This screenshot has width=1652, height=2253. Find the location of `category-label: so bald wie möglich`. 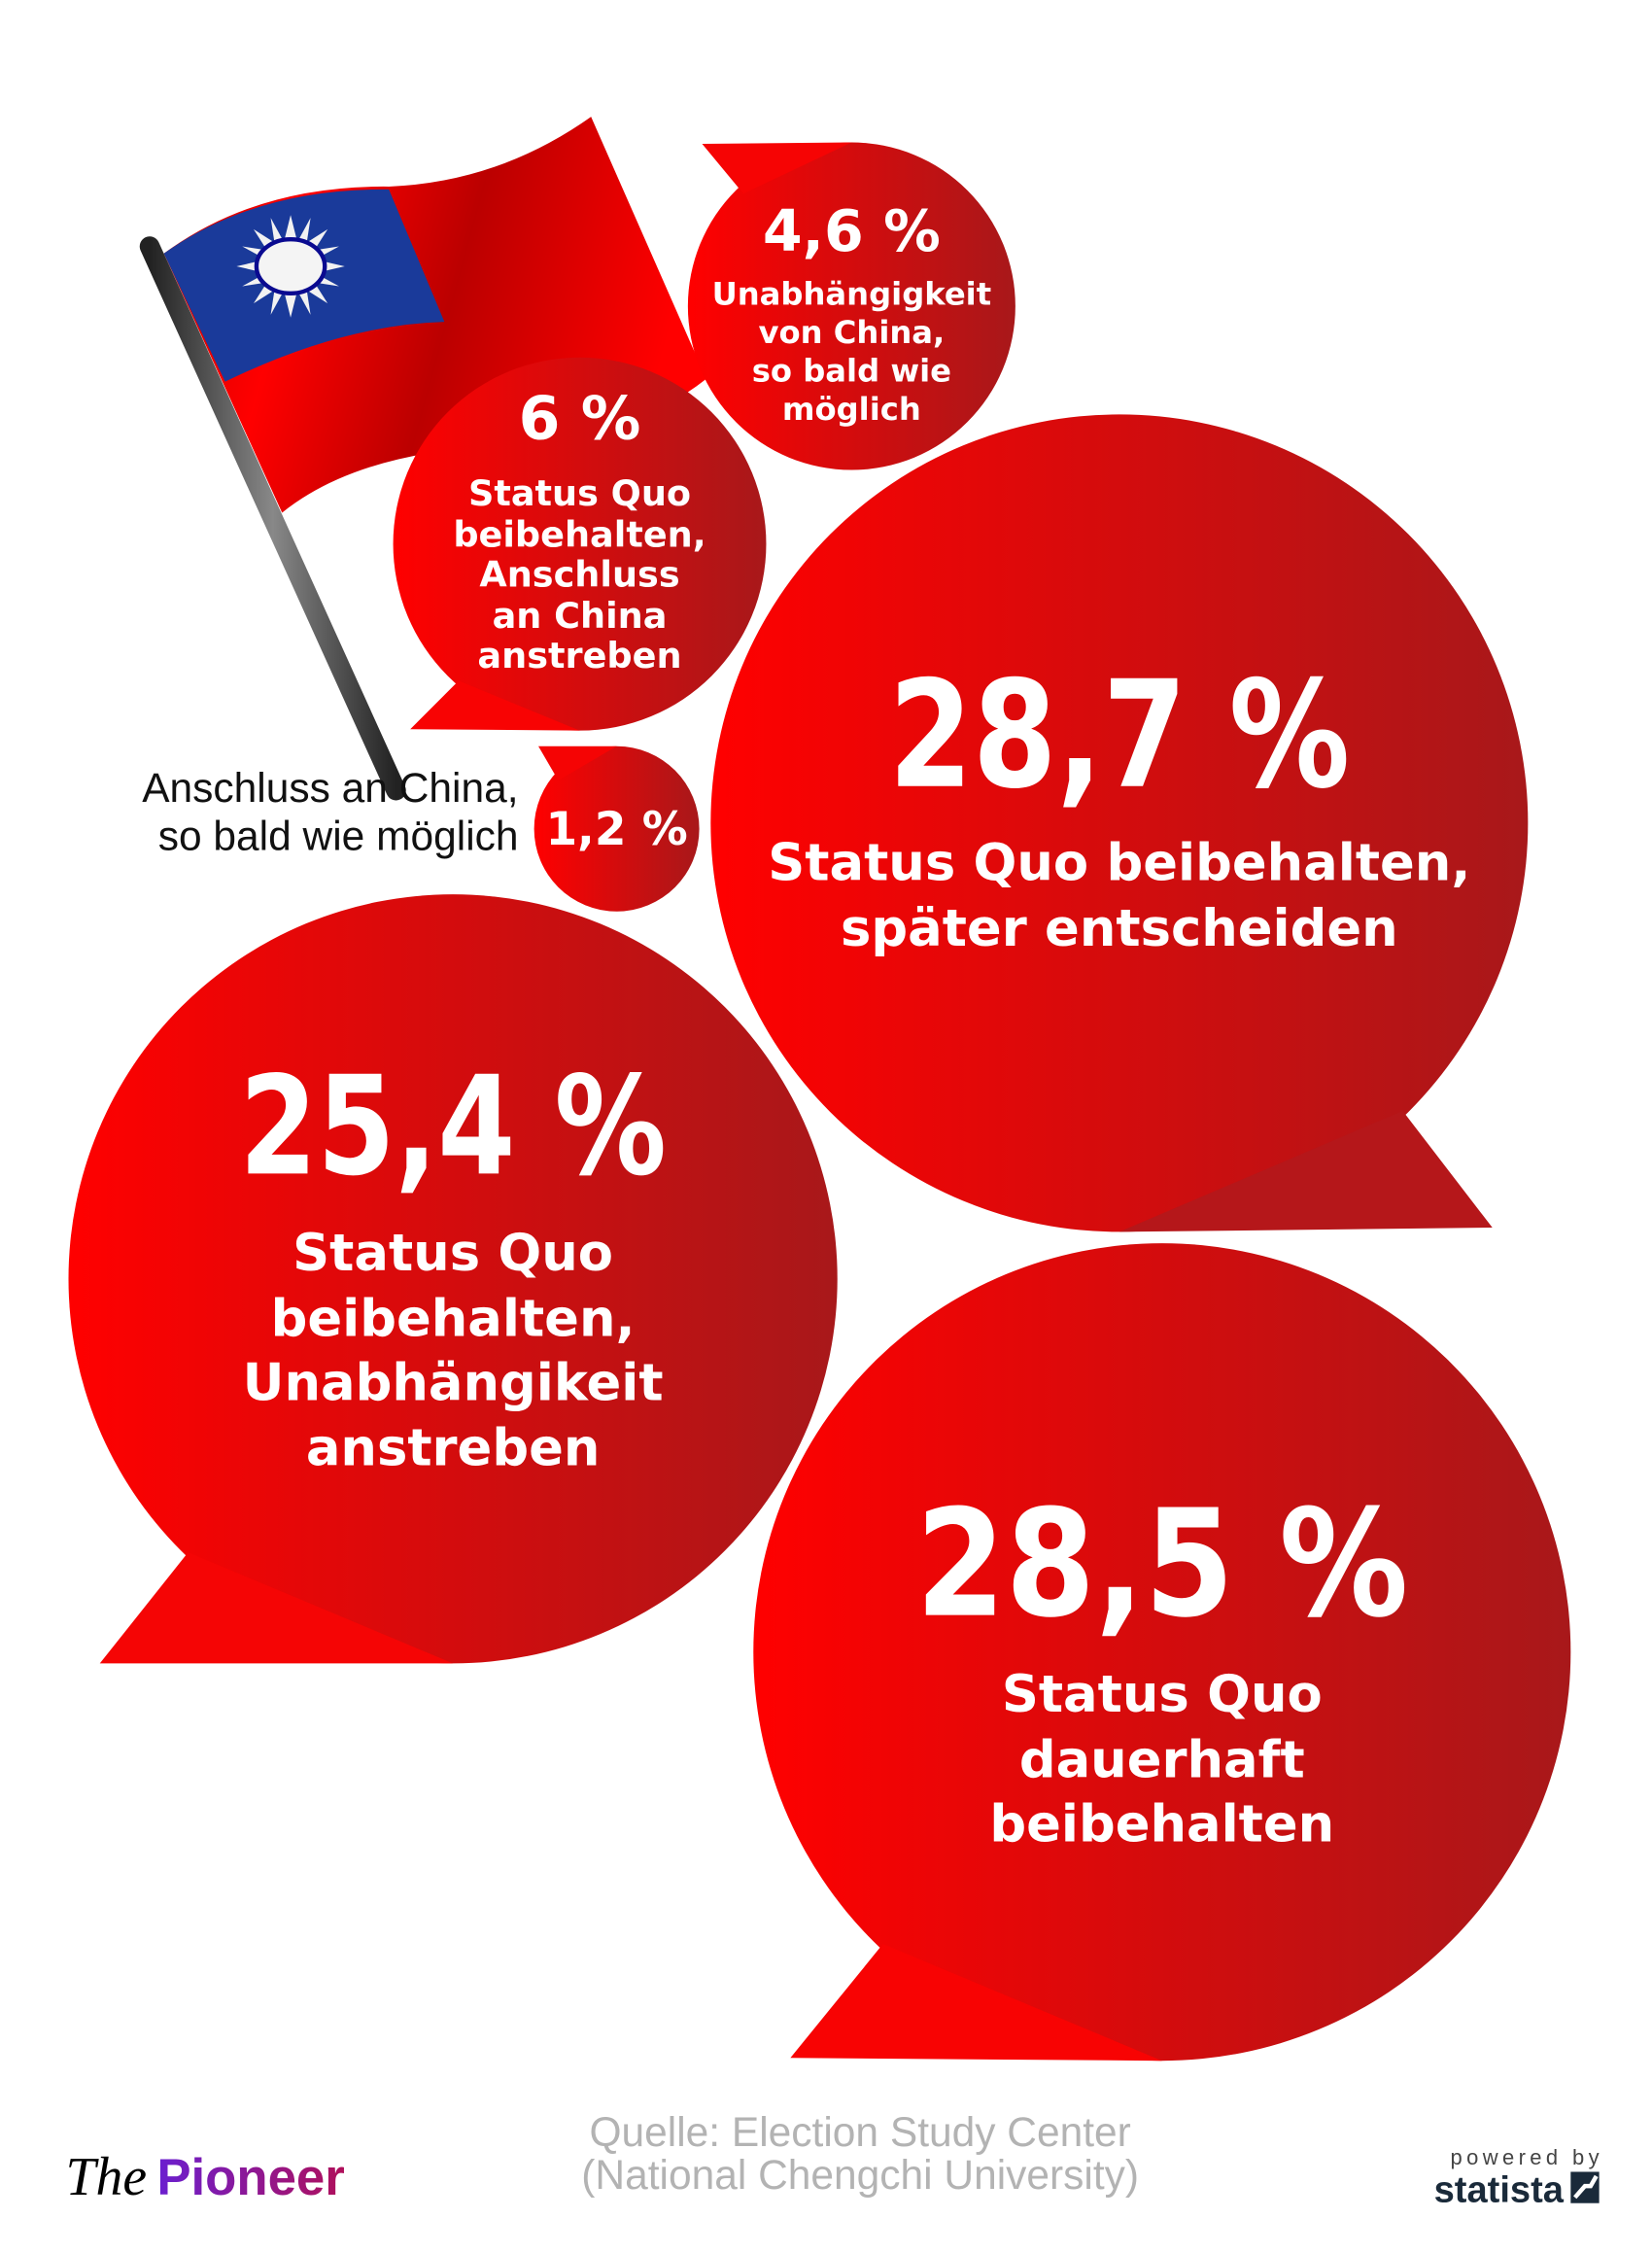

category-label: so bald wie möglich is located at coordinates (339, 838).